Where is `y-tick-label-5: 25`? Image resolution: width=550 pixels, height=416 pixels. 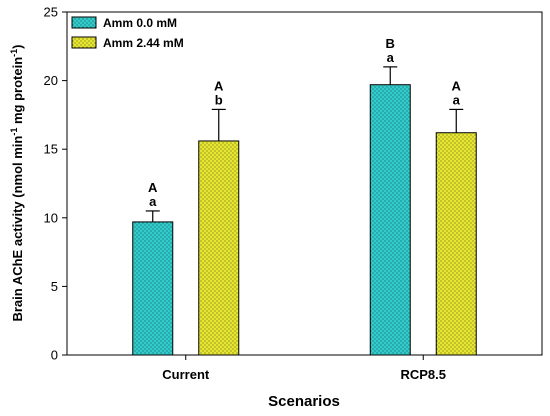
y-tick-label-5: 25 is located at coordinates (51, 12).